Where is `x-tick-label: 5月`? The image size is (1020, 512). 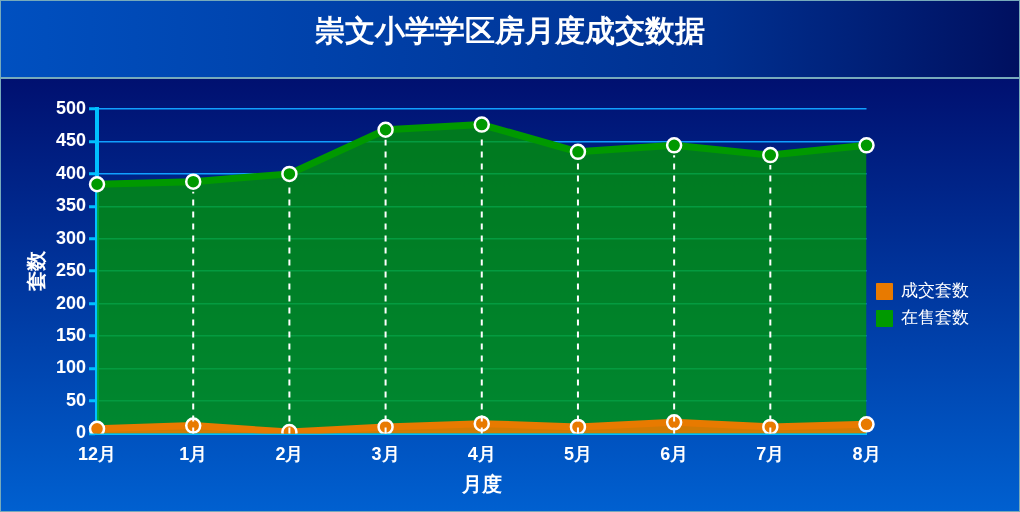
x-tick-label: 5月 is located at coordinates (577, 454).